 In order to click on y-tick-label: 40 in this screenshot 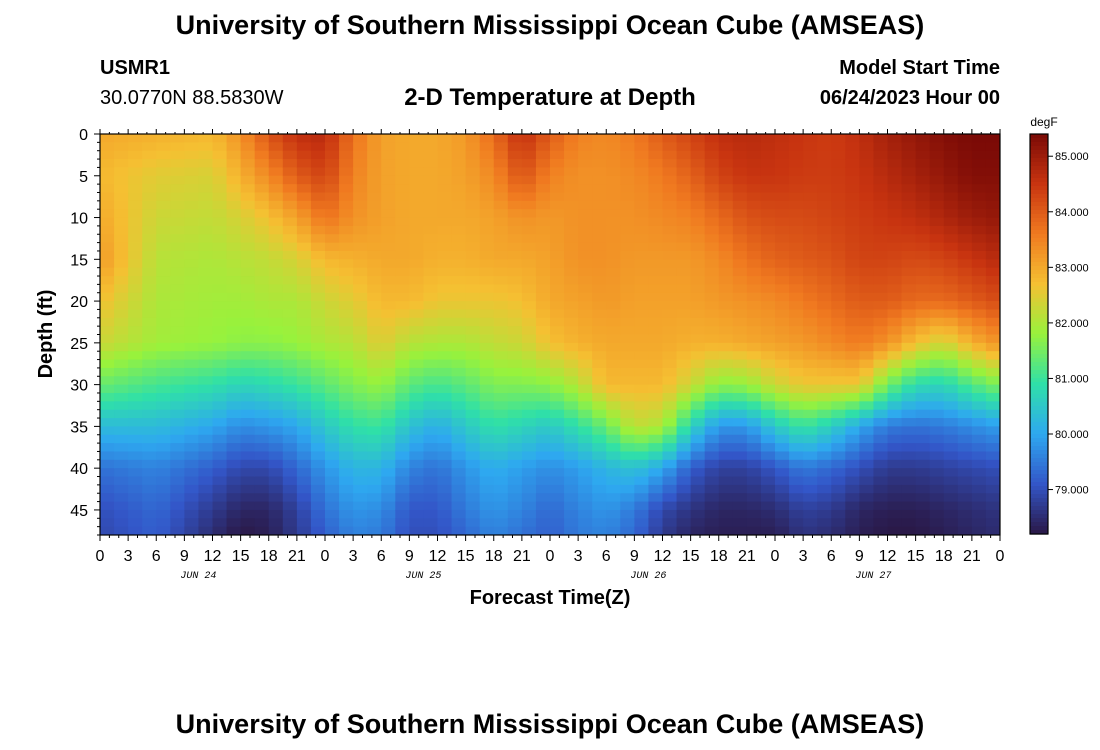, I will do `click(79, 469)`.